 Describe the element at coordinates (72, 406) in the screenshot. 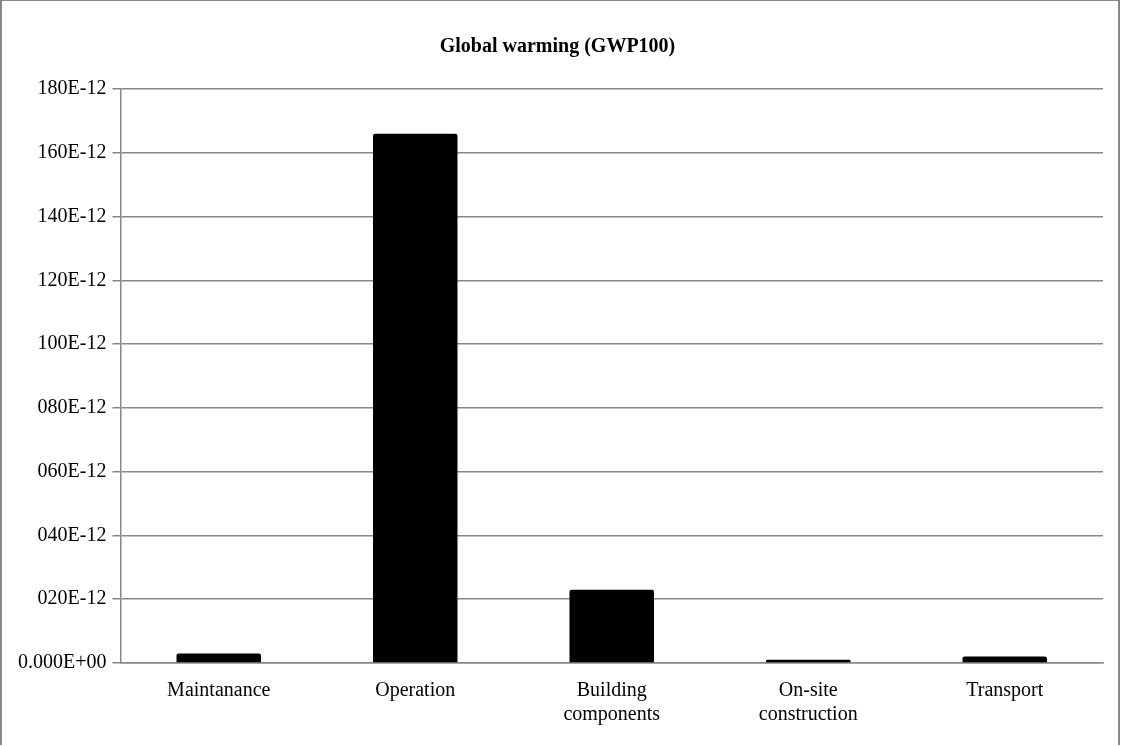

I see `y-tick-label: 080E-12` at that location.